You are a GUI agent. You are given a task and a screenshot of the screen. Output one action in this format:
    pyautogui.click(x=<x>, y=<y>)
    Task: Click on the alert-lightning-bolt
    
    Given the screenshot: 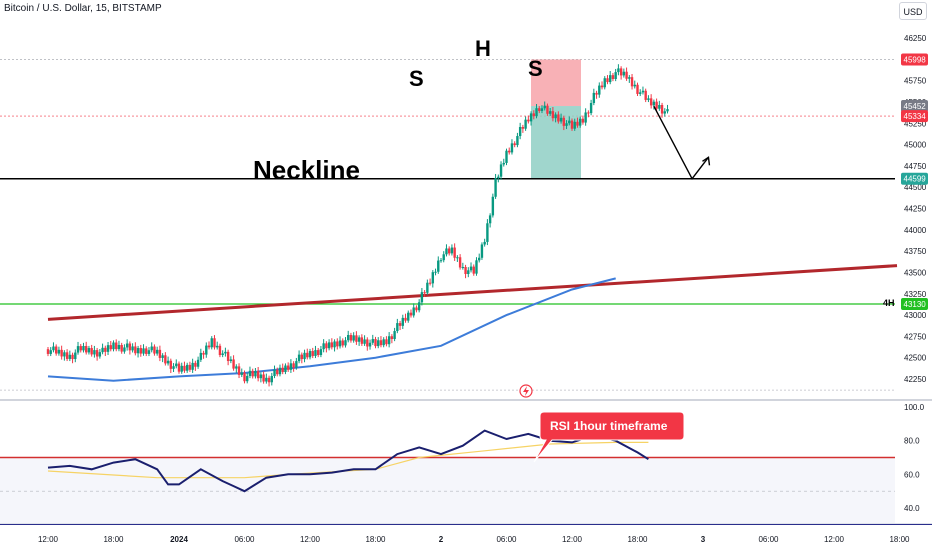 What is the action you would take?
    pyautogui.click(x=526, y=391)
    